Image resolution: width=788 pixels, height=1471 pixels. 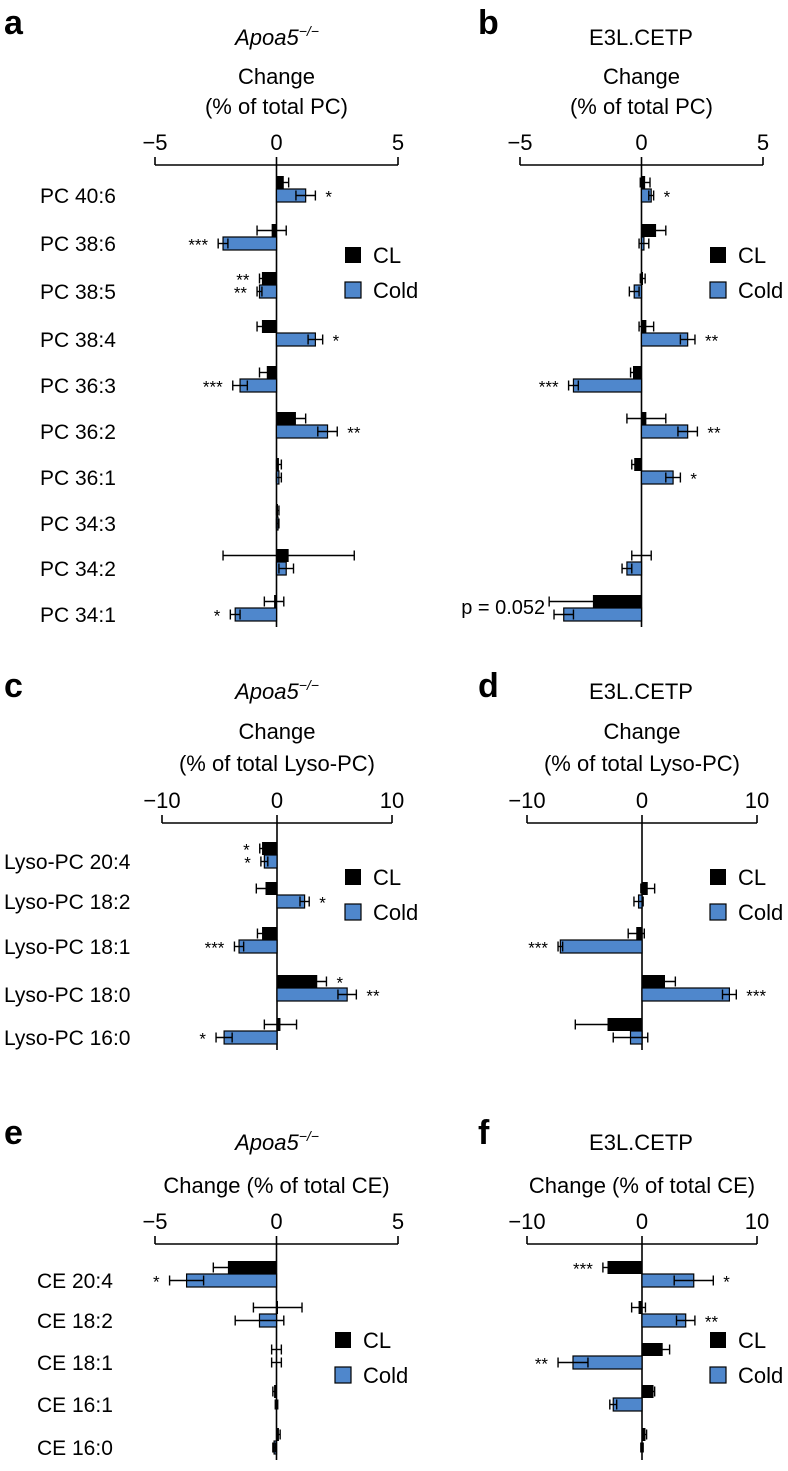 What do you see at coordinates (78, 615) in the screenshot?
I see `category-label: PC 34:1` at bounding box center [78, 615].